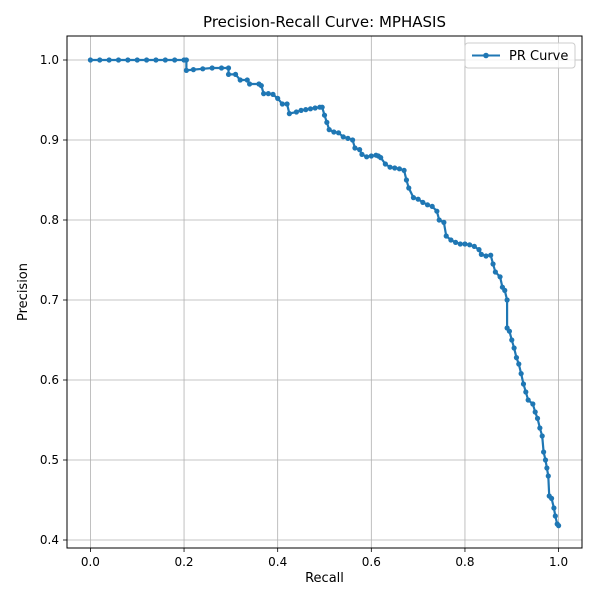 The height and width of the screenshot is (600, 600). What do you see at coordinates (324, 22) in the screenshot?
I see `chart-title: Precision-Recall Curve: MPHASIS` at bounding box center [324, 22].